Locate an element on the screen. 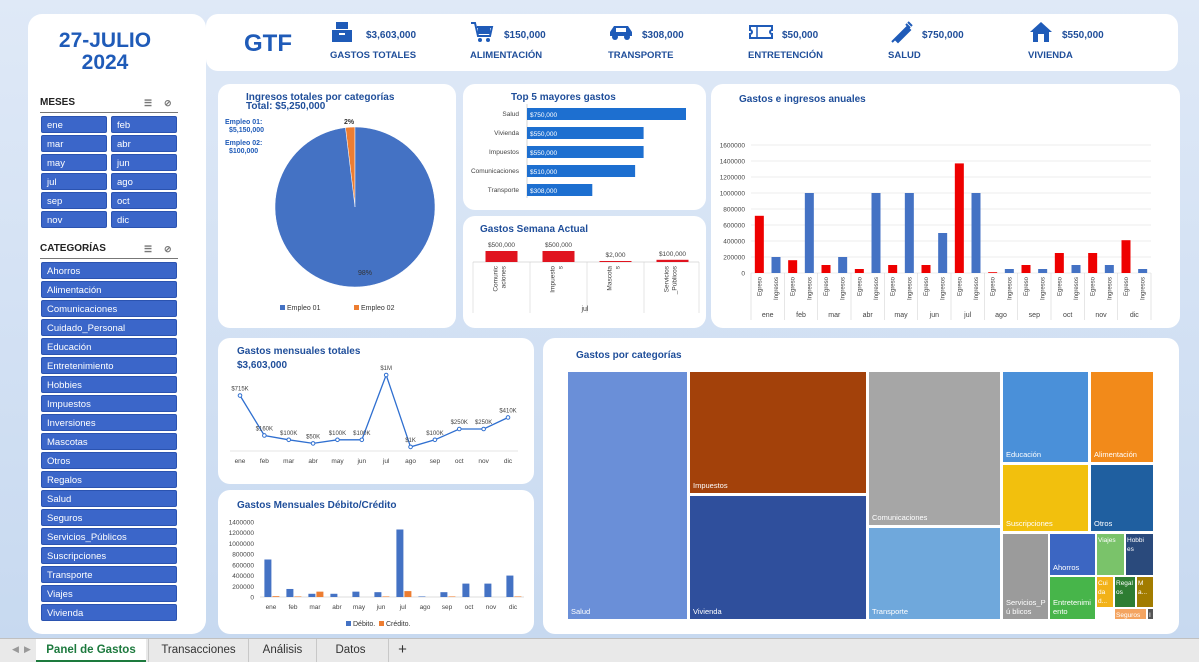 The width and height of the screenshot is (1199, 662). month-slicer-oct: oct is located at coordinates (144, 200).